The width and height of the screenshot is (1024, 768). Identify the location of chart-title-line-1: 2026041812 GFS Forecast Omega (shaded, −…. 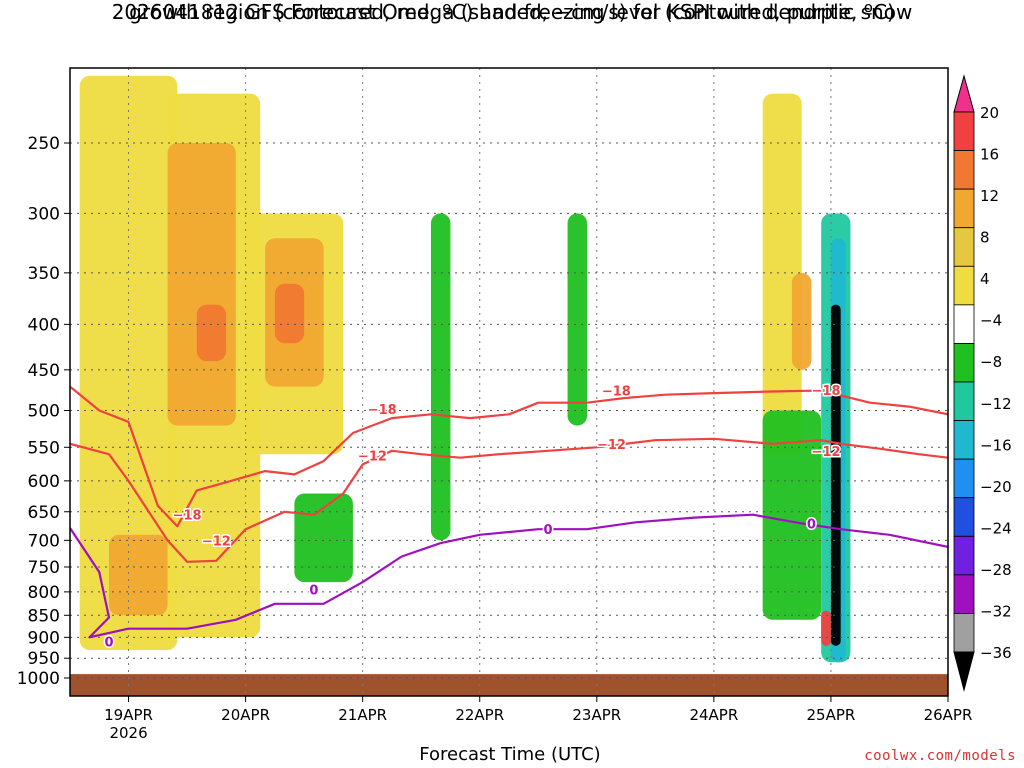
(512, 12).